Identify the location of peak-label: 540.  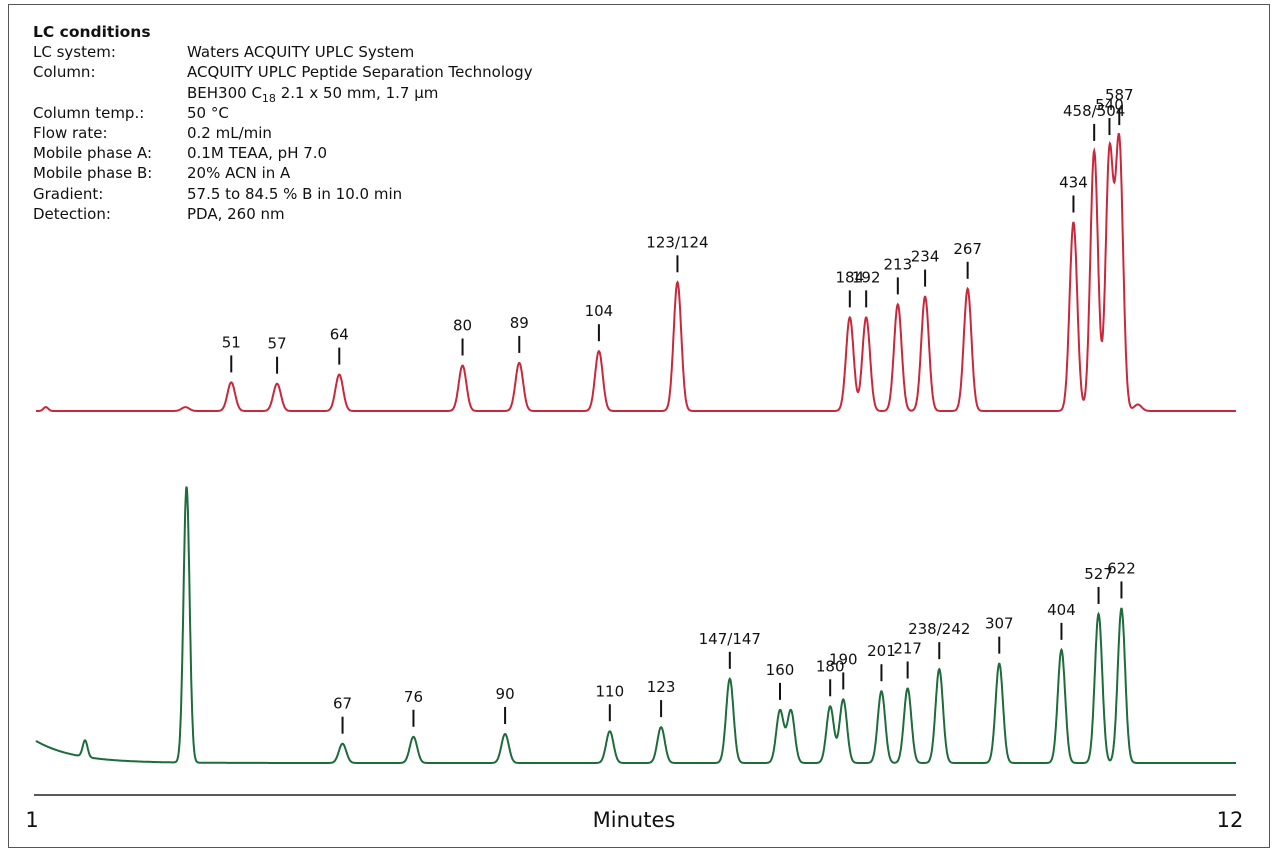
(1109, 105).